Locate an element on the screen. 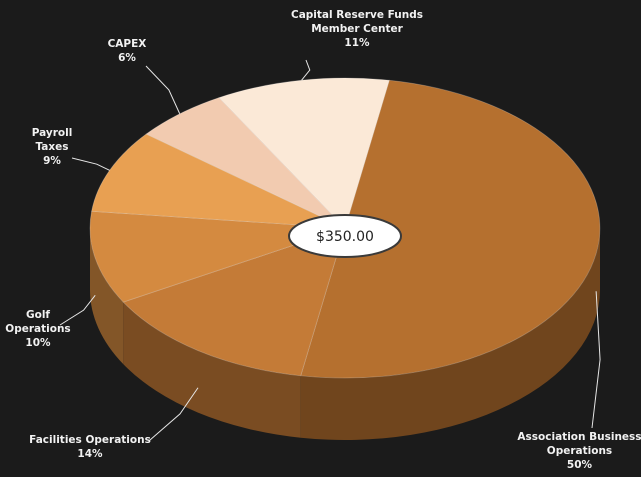 The height and width of the screenshot is (477, 641). slice-label: Payroll Taxes 9% is located at coordinates (52, 147).